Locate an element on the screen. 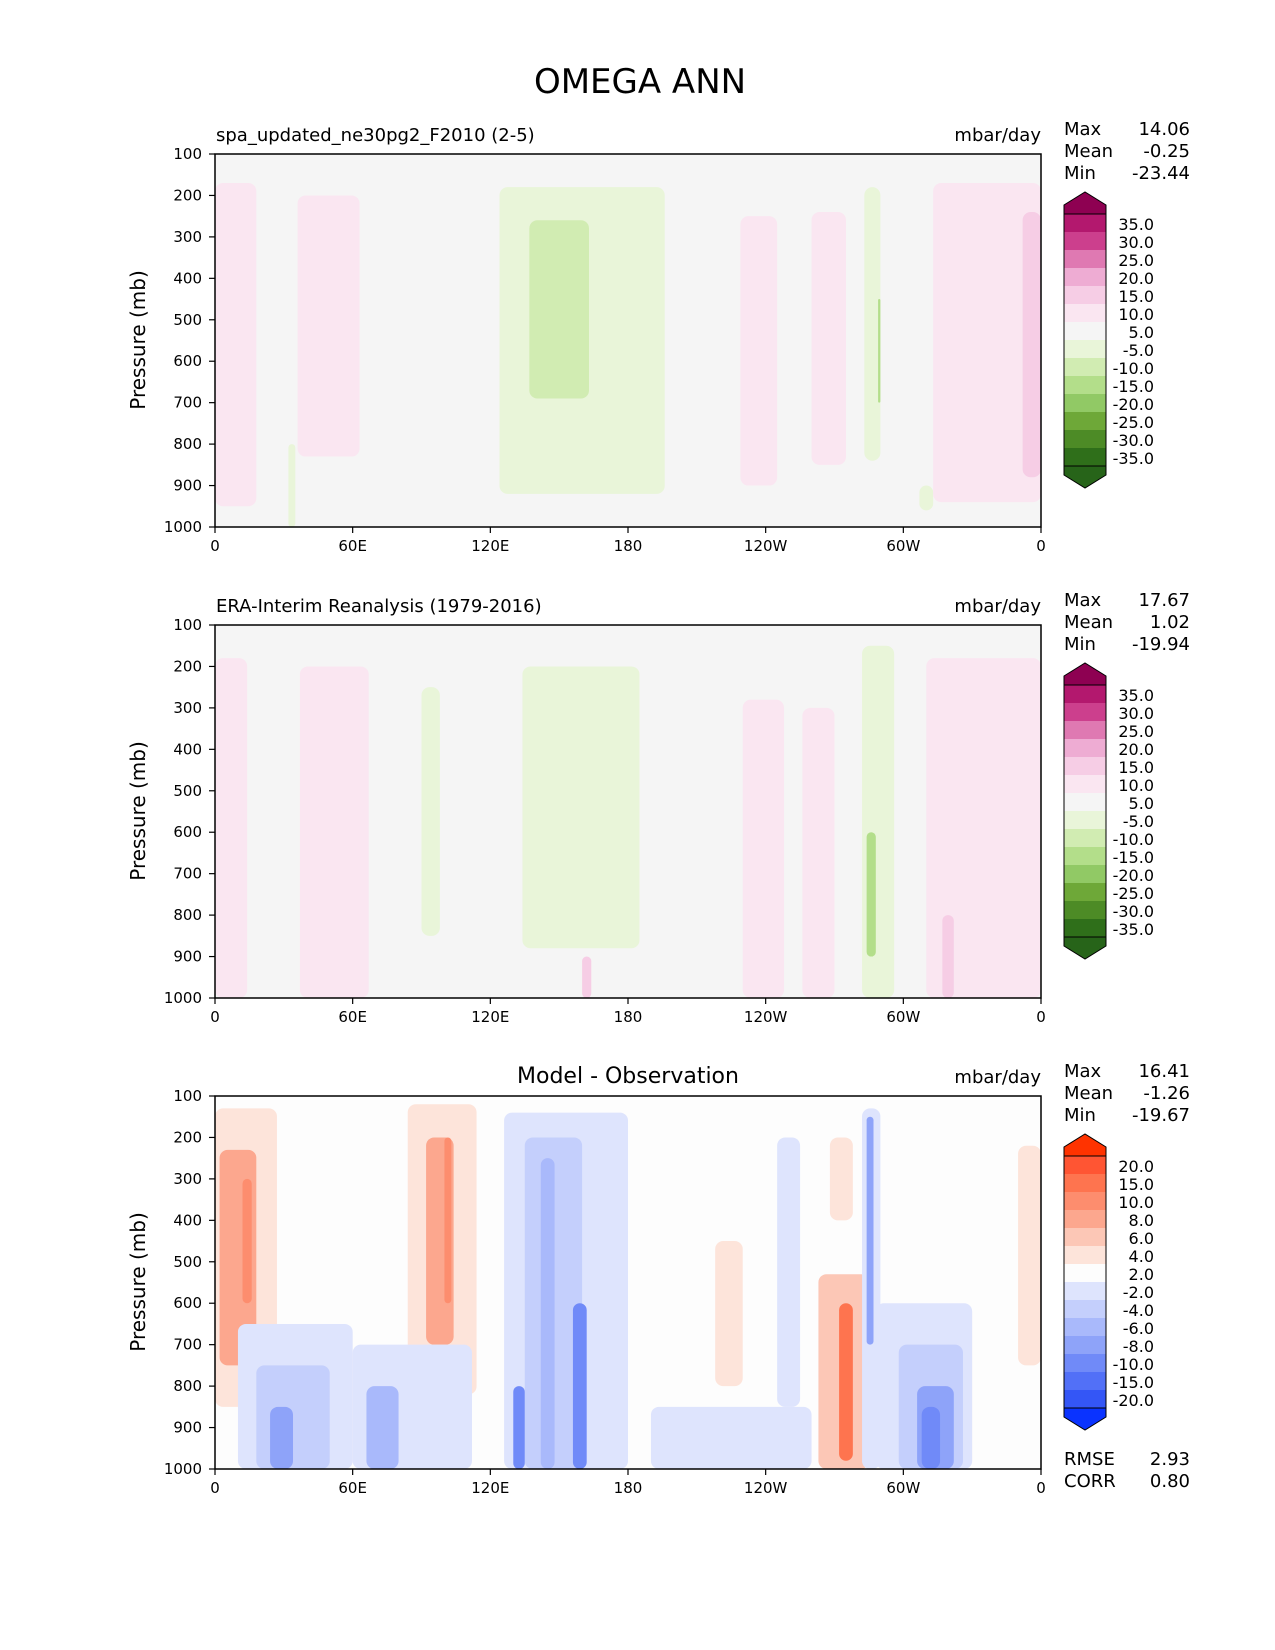  colorbar-frame is located at coordinates (1085, 811).